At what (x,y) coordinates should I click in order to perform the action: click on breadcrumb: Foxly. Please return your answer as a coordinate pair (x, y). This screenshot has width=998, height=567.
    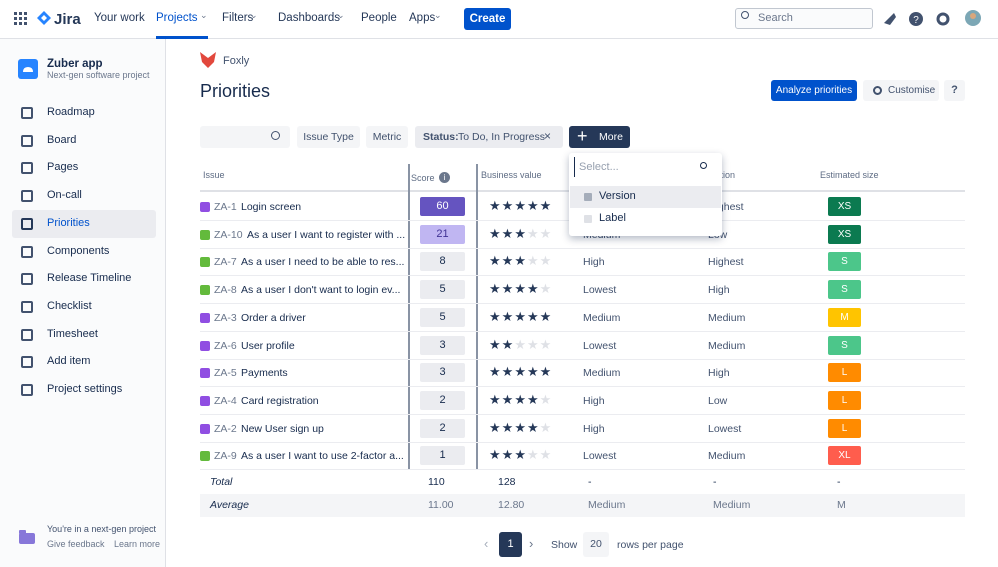
    Looking at the image, I should click on (236, 61).